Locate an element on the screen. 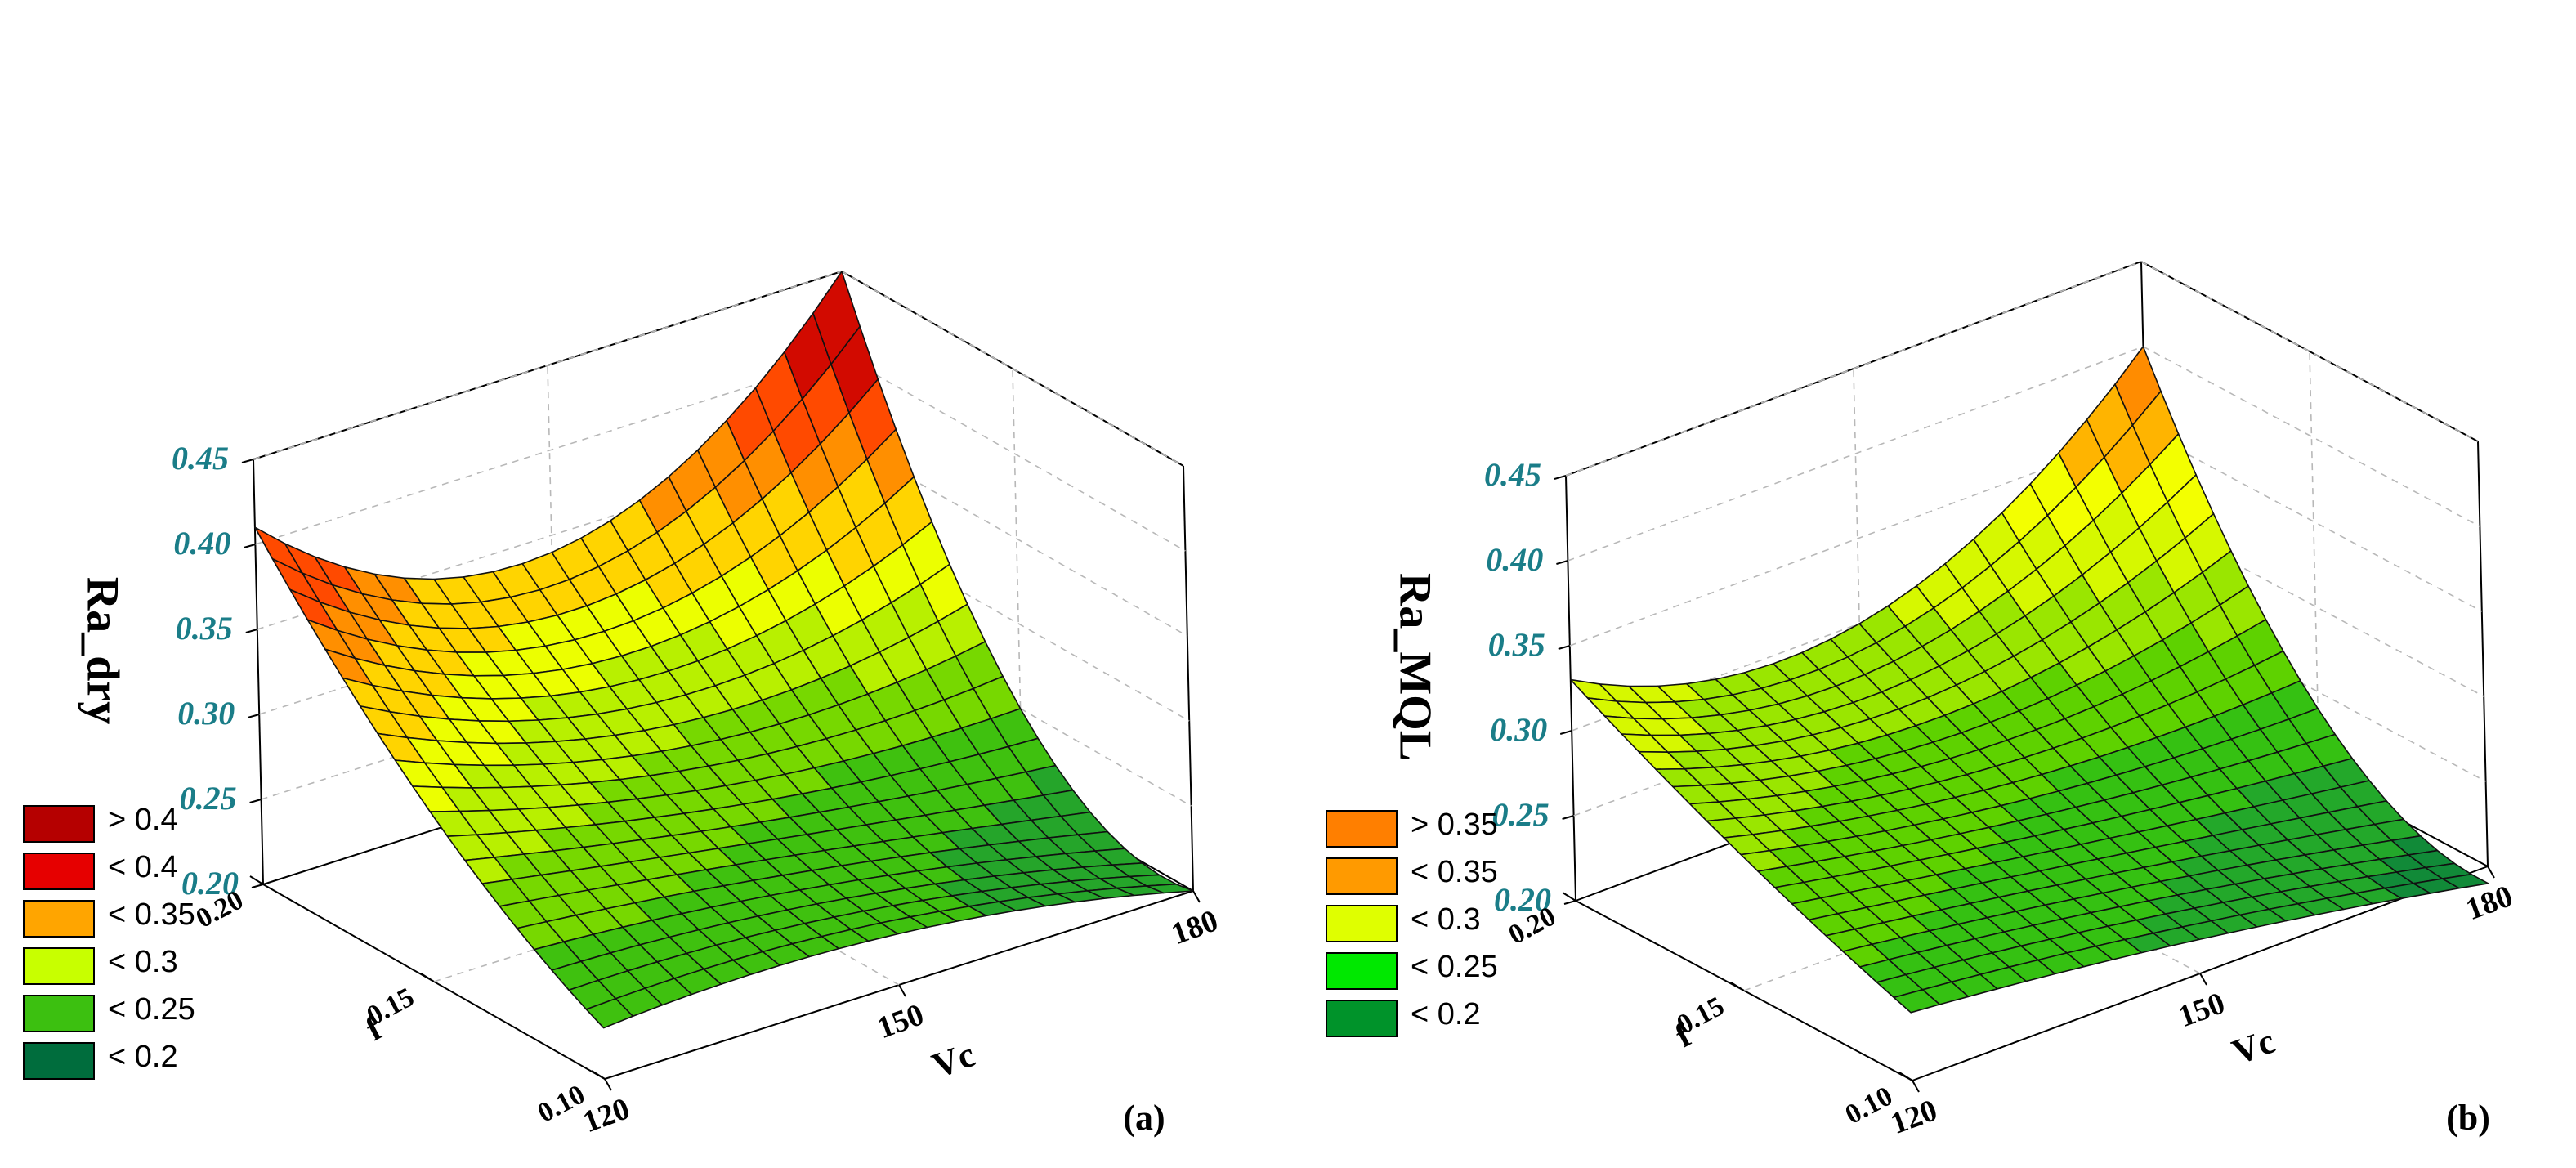 Image resolution: width=2576 pixels, height=1168 pixels. z-ticks-b: 0.20 0.25 0.30 0.35 0.40 0.45 is located at coordinates (1530, 687).